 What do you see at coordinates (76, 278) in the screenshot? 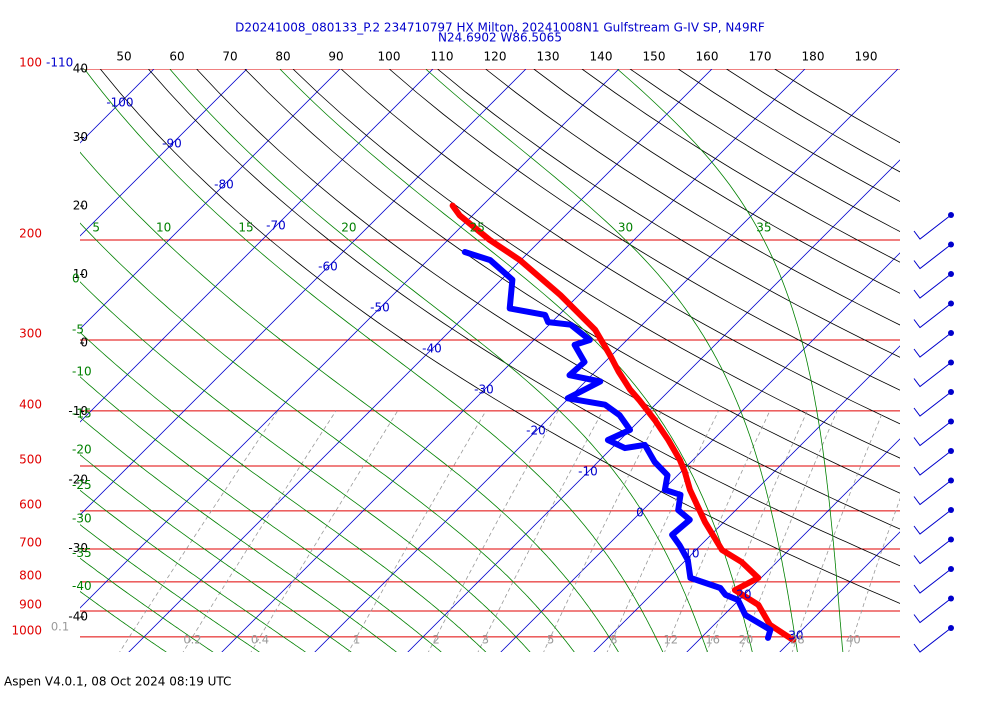
I see `moist-adiabat-label: 0` at bounding box center [76, 278].